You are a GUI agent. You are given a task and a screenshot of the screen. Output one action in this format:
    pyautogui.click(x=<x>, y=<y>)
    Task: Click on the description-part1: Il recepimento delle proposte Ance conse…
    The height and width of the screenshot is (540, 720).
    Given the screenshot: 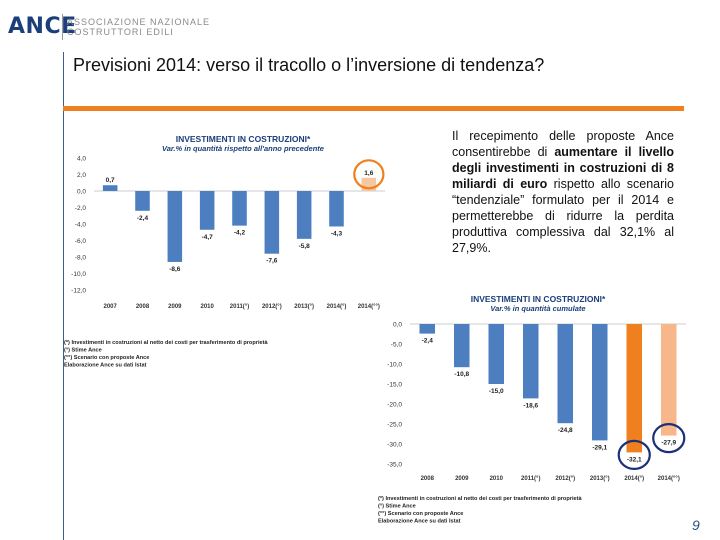 What is the action you would take?
    pyautogui.click(x=563, y=144)
    